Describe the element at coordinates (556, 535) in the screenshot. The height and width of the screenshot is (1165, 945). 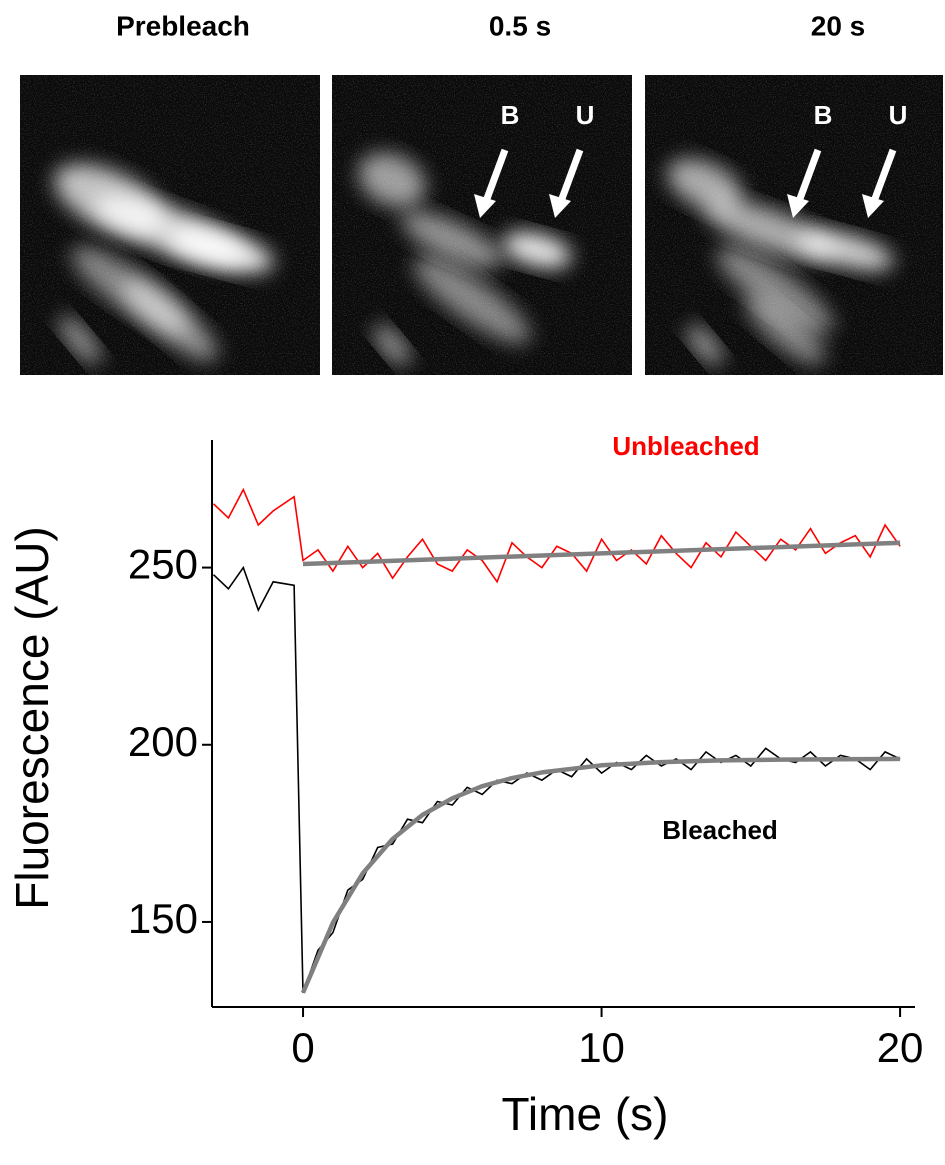
I see `data-line` at that location.